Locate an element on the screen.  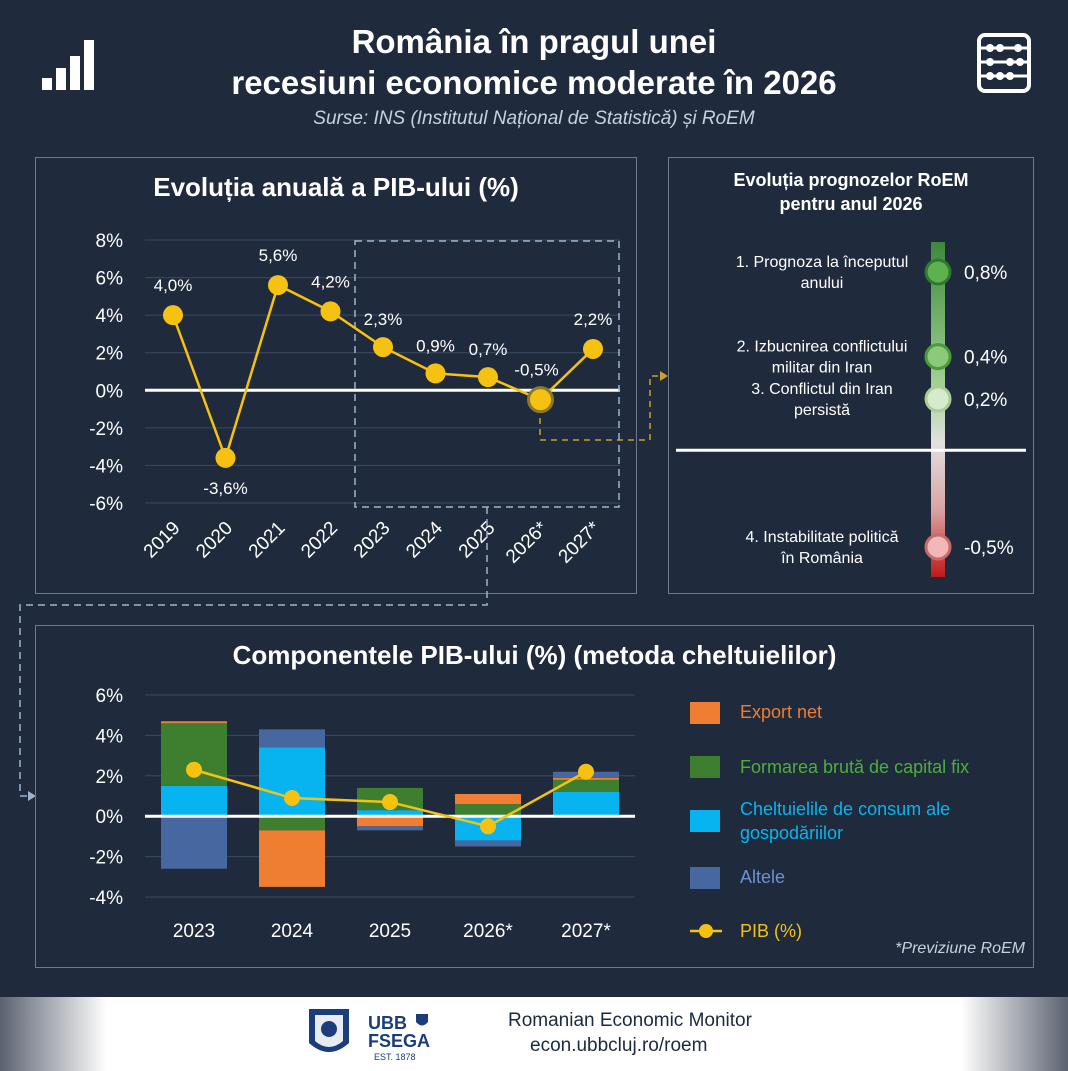
ubb-logo-line1: UBB is located at coordinates (387, 1023).